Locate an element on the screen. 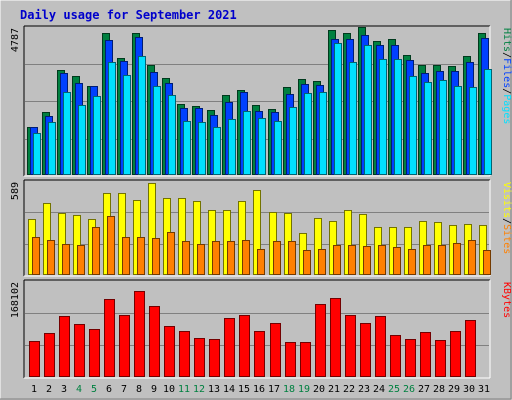 This screenshot has height=400, width=512. day-label-4: 4 is located at coordinates (79, 389).